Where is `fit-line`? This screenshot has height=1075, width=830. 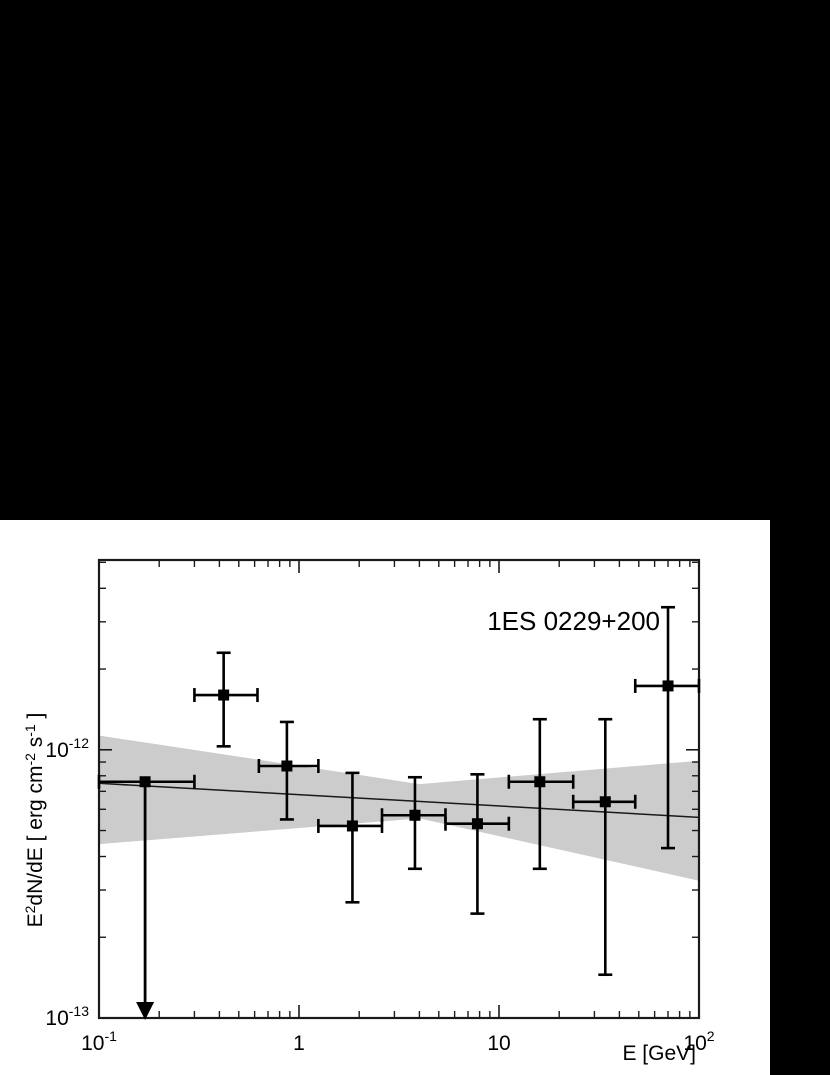
fit-line is located at coordinates (399, 800).